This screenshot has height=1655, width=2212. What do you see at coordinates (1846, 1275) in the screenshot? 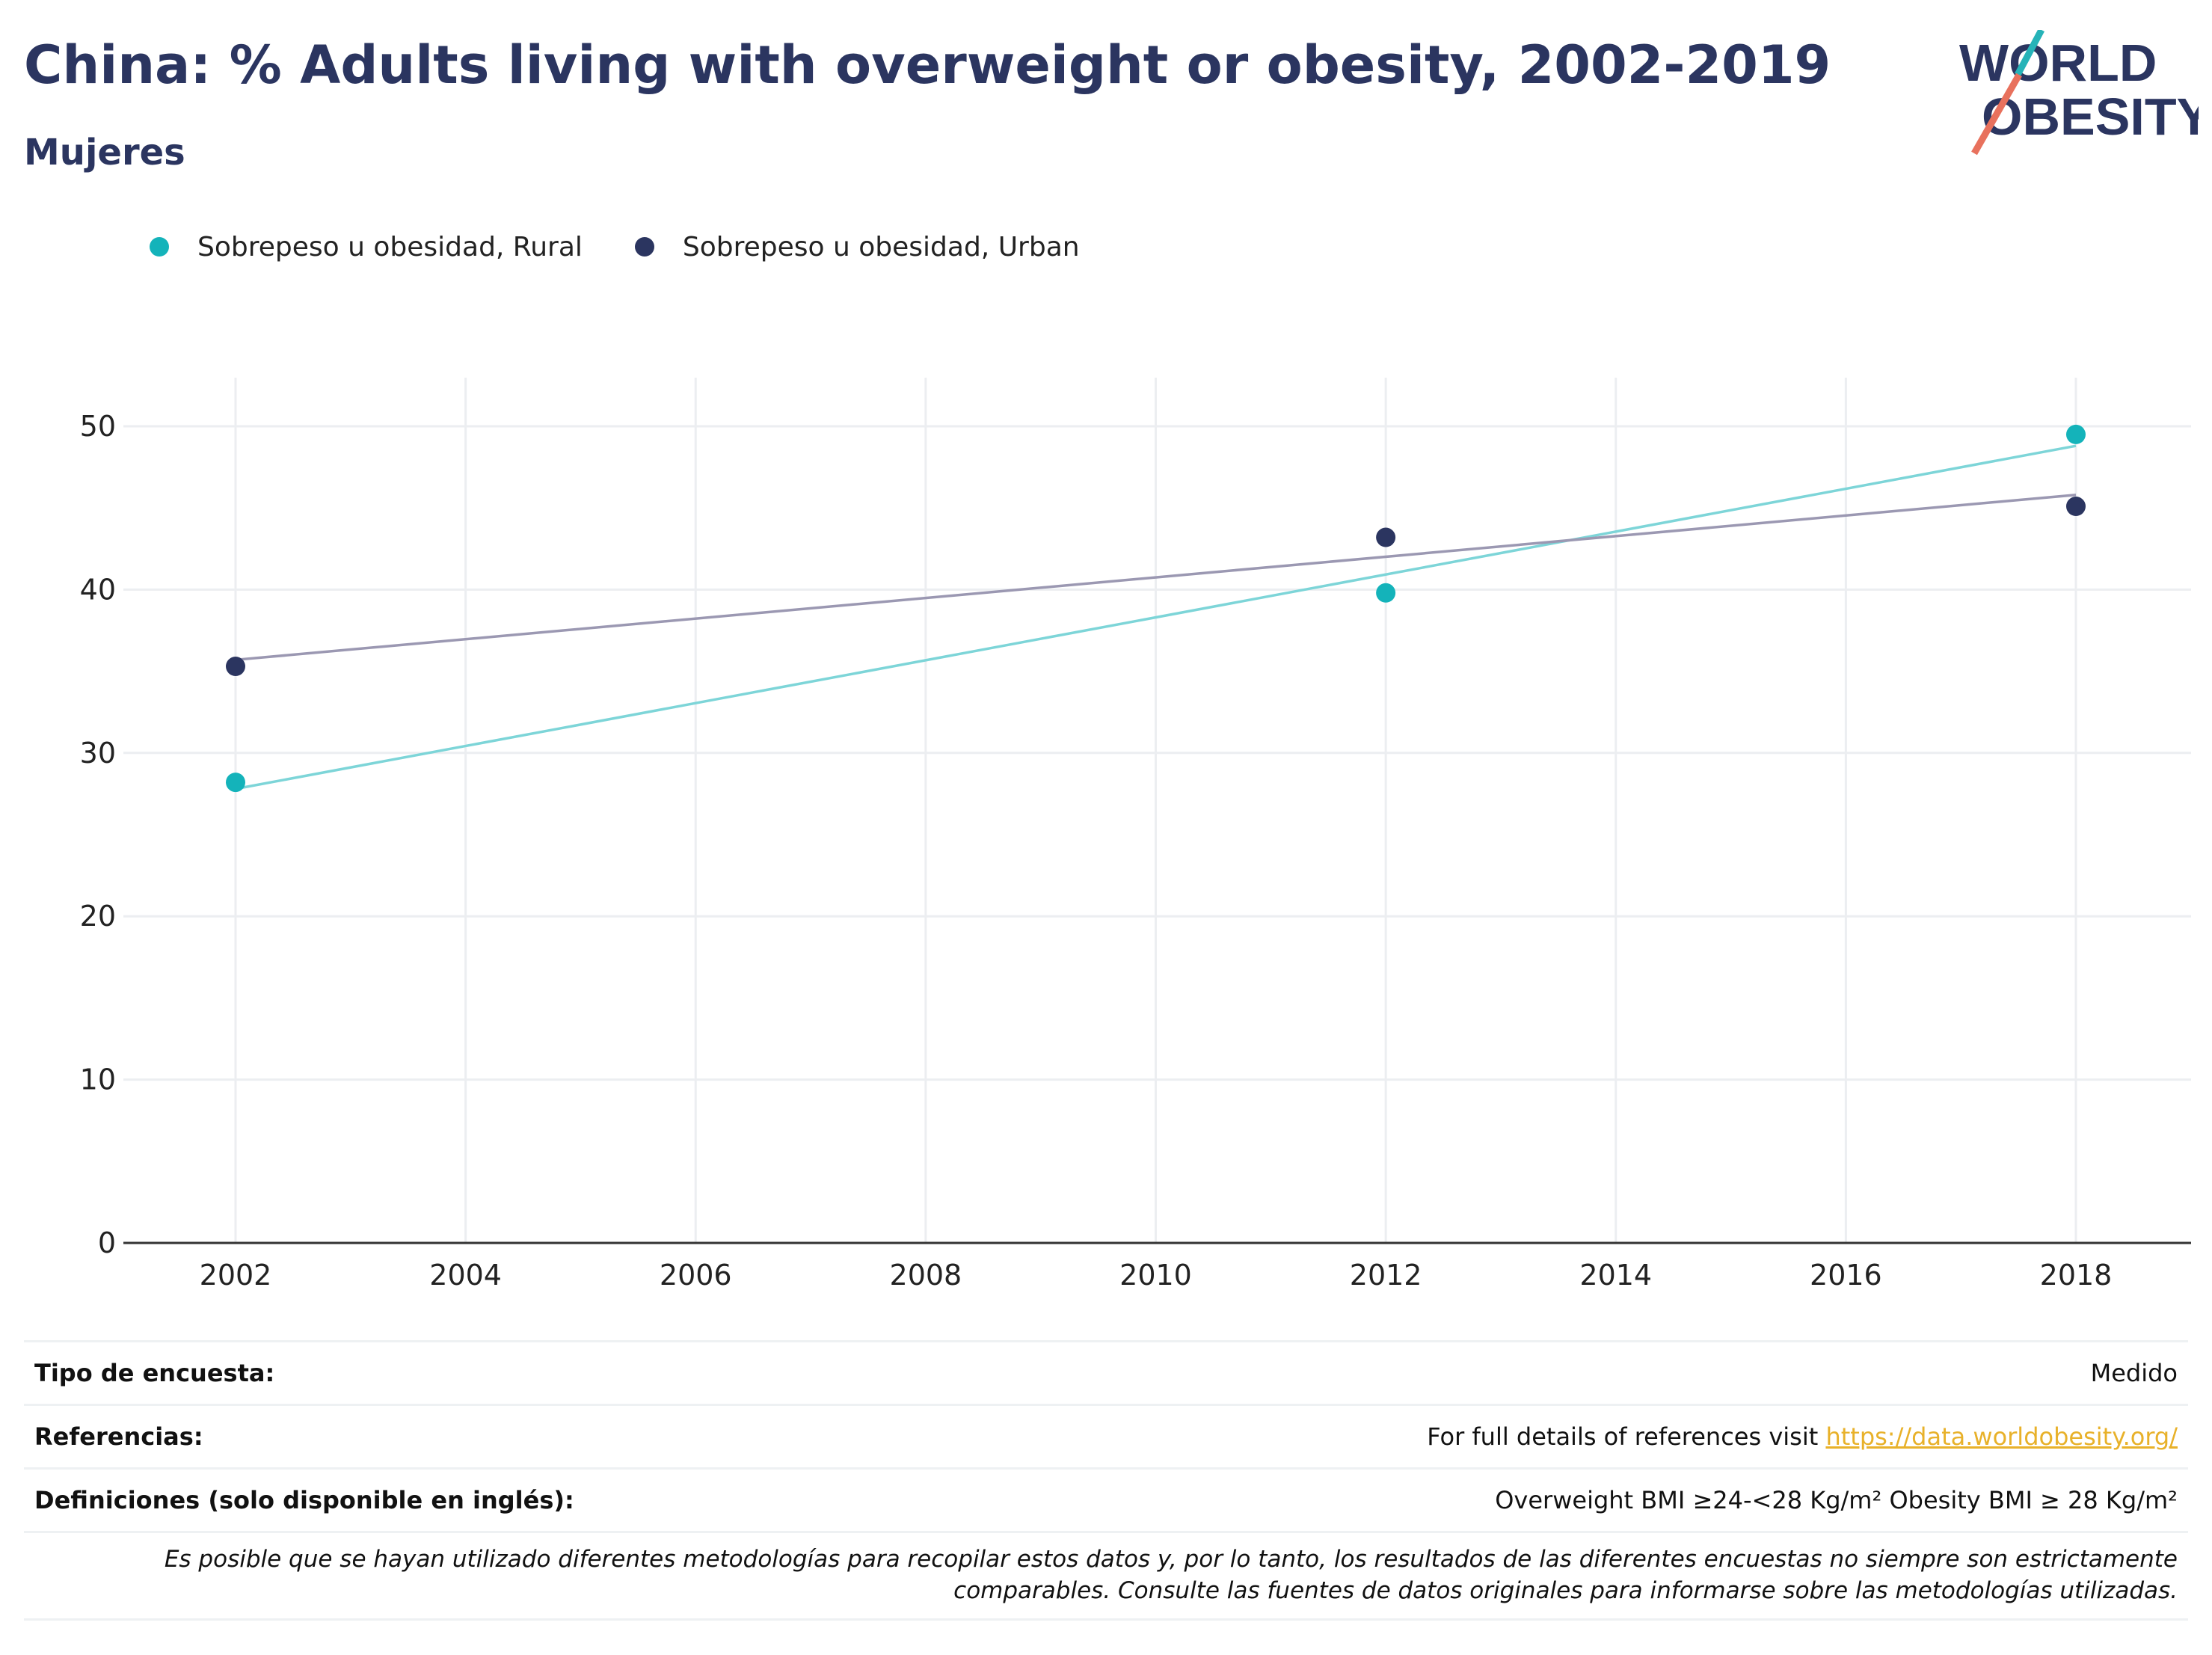
I see `x-tick-label: 2016` at bounding box center [1846, 1275].